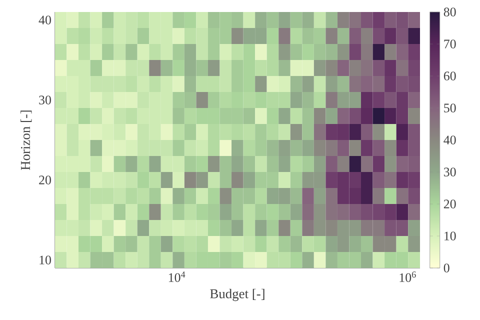 This screenshot has width=480, height=320. Describe the element at coordinates (26, 140) in the screenshot. I see `y-axis-title: Horizon [-]` at that location.